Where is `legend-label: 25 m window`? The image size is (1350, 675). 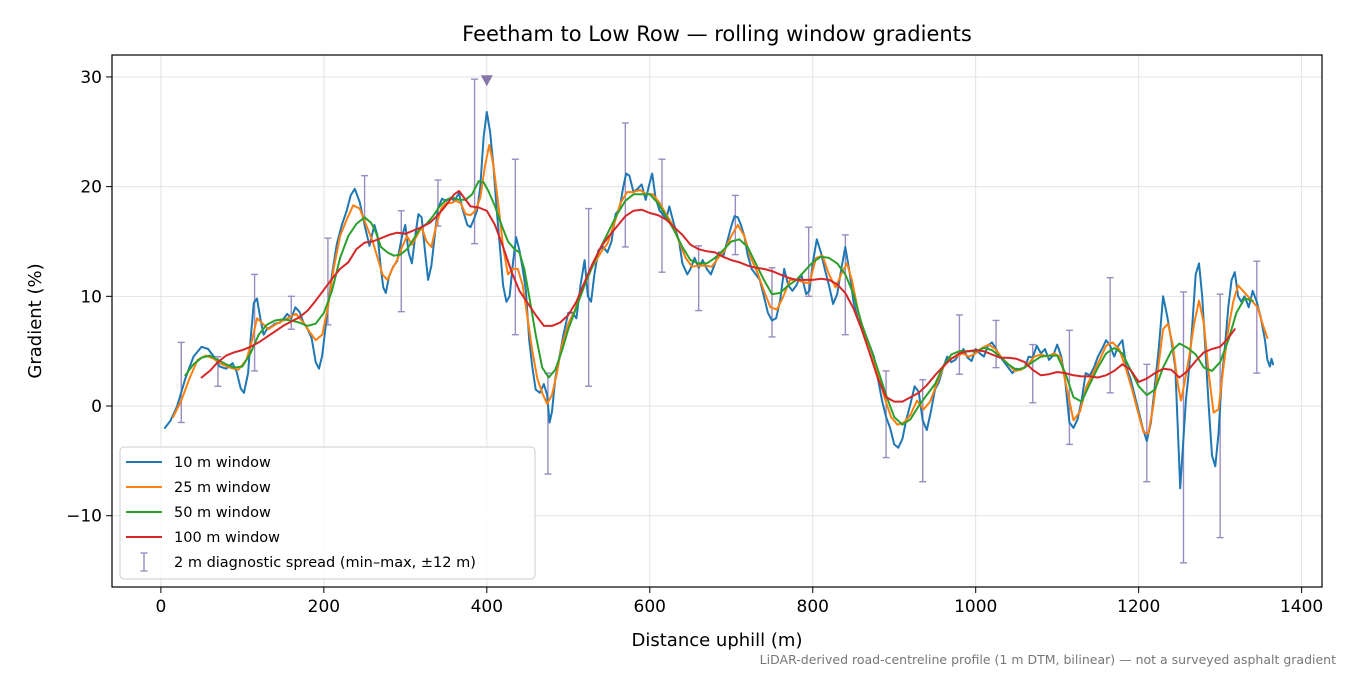
legend-label: 25 m window is located at coordinates (222, 488).